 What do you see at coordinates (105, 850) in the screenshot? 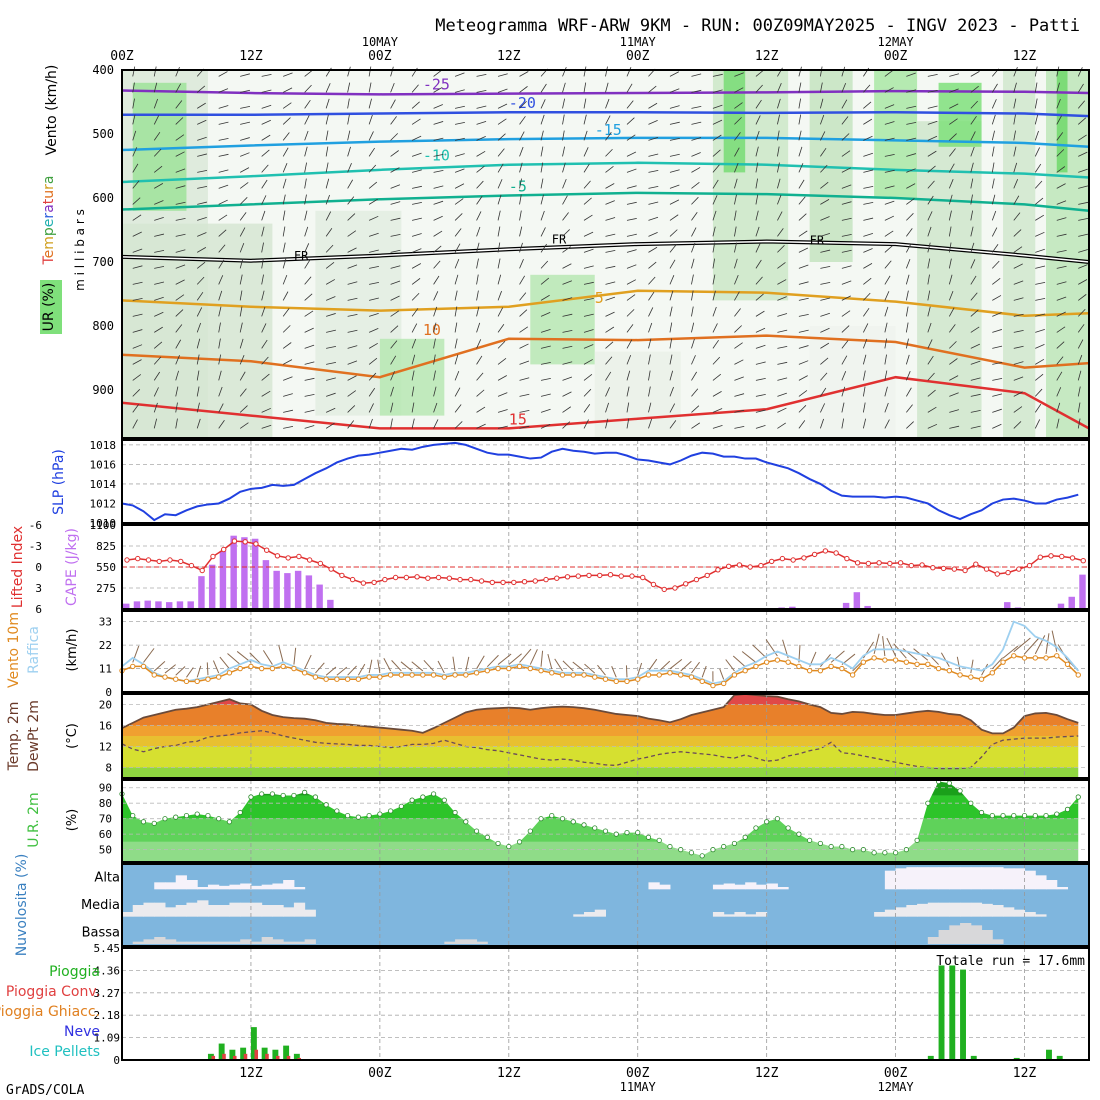
I see `rh-tick: 50` at bounding box center [105, 850].